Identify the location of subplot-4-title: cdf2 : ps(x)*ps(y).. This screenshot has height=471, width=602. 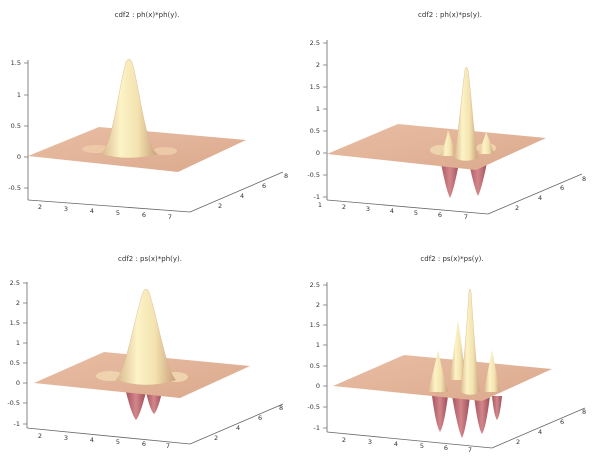
(451, 259).